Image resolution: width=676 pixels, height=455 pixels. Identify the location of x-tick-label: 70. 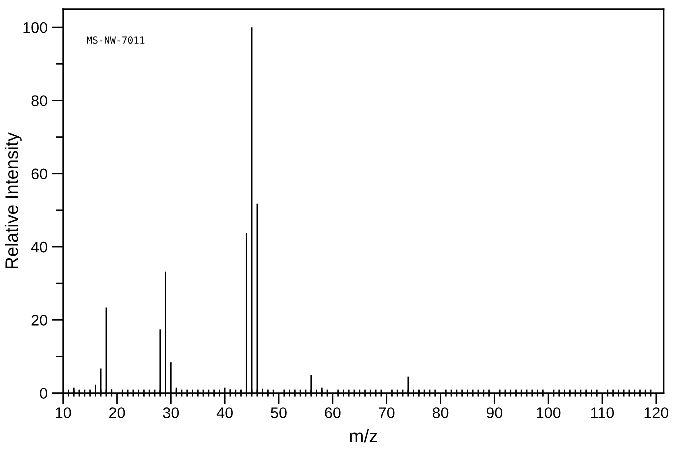
(387, 413).